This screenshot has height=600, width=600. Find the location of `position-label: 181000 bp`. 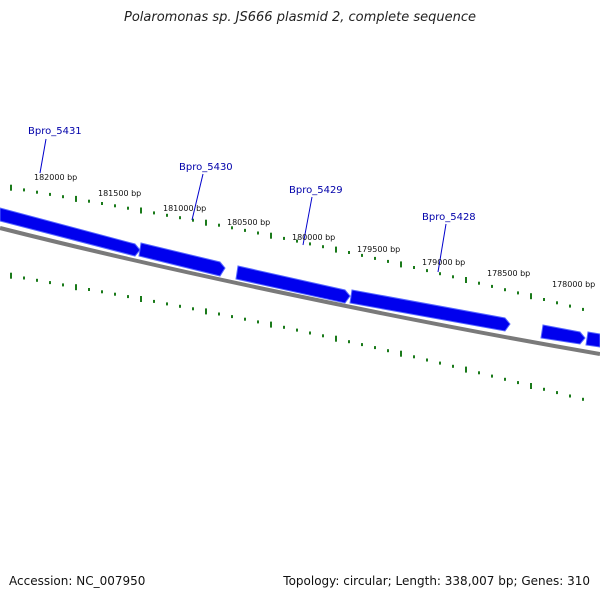

position-label: 181000 bp is located at coordinates (184, 208).